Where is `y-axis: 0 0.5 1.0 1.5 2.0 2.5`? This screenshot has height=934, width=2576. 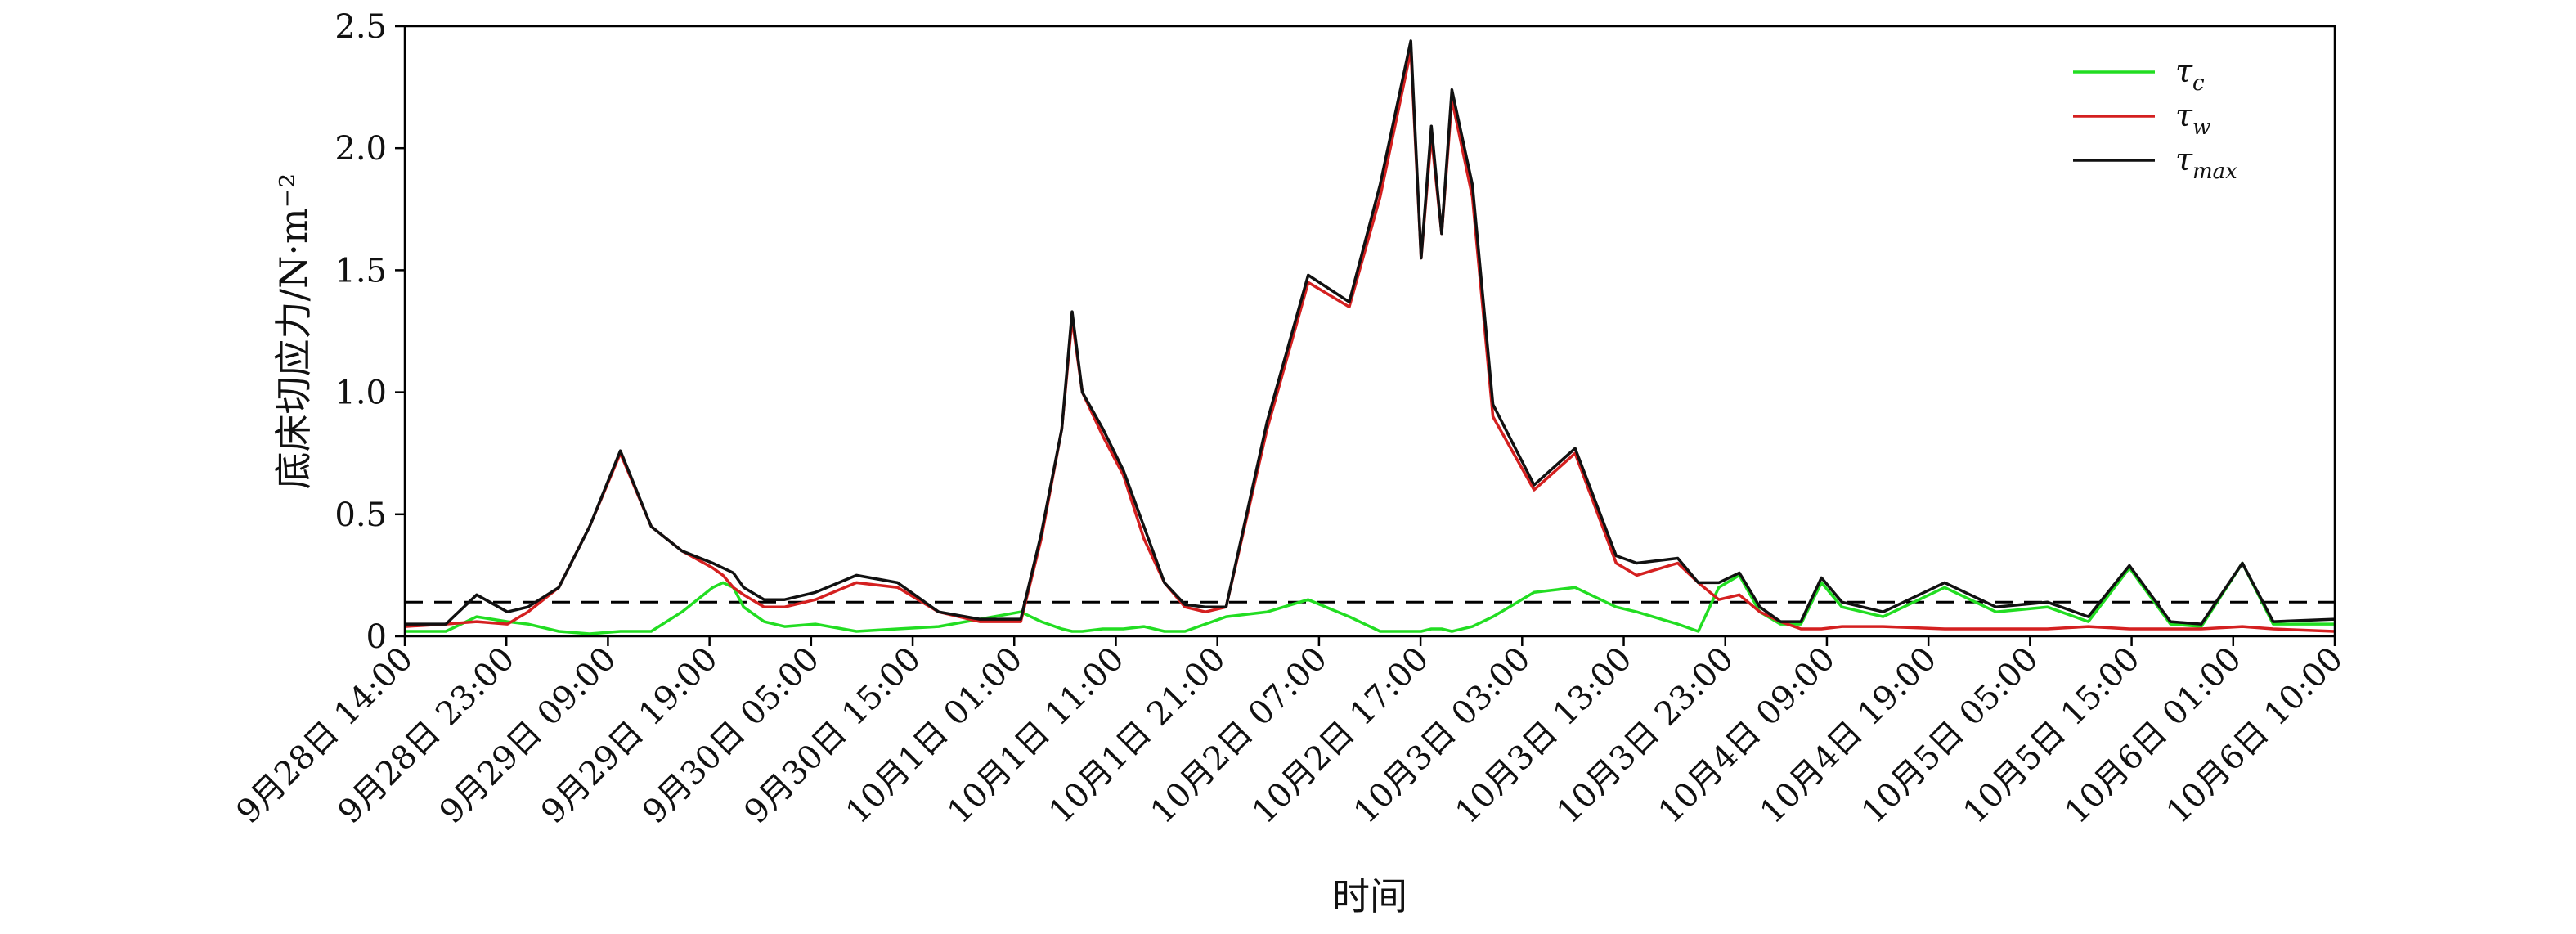 y-axis: 0 0.5 1.0 1.5 2.0 2.5 is located at coordinates (369, 332).